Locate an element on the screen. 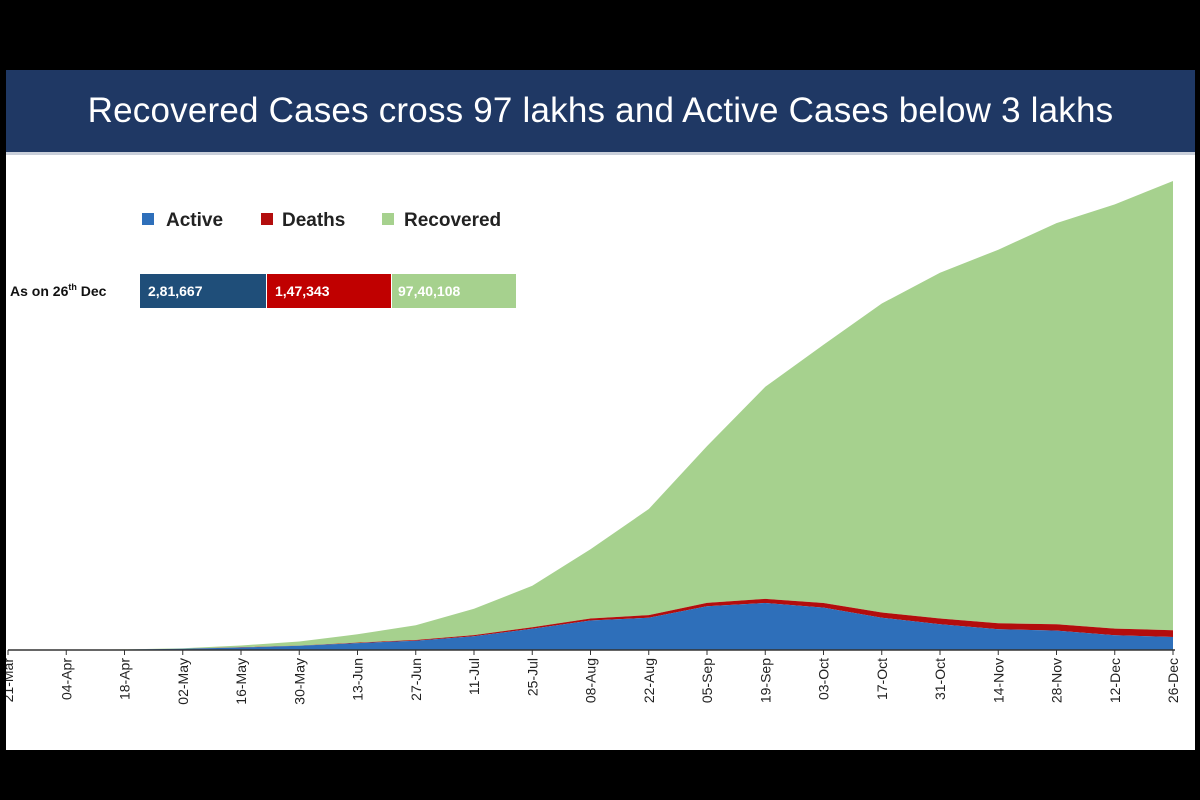 Image resolution: width=1200 pixels, height=800 pixels. legend-label-active: Active is located at coordinates (194, 220).